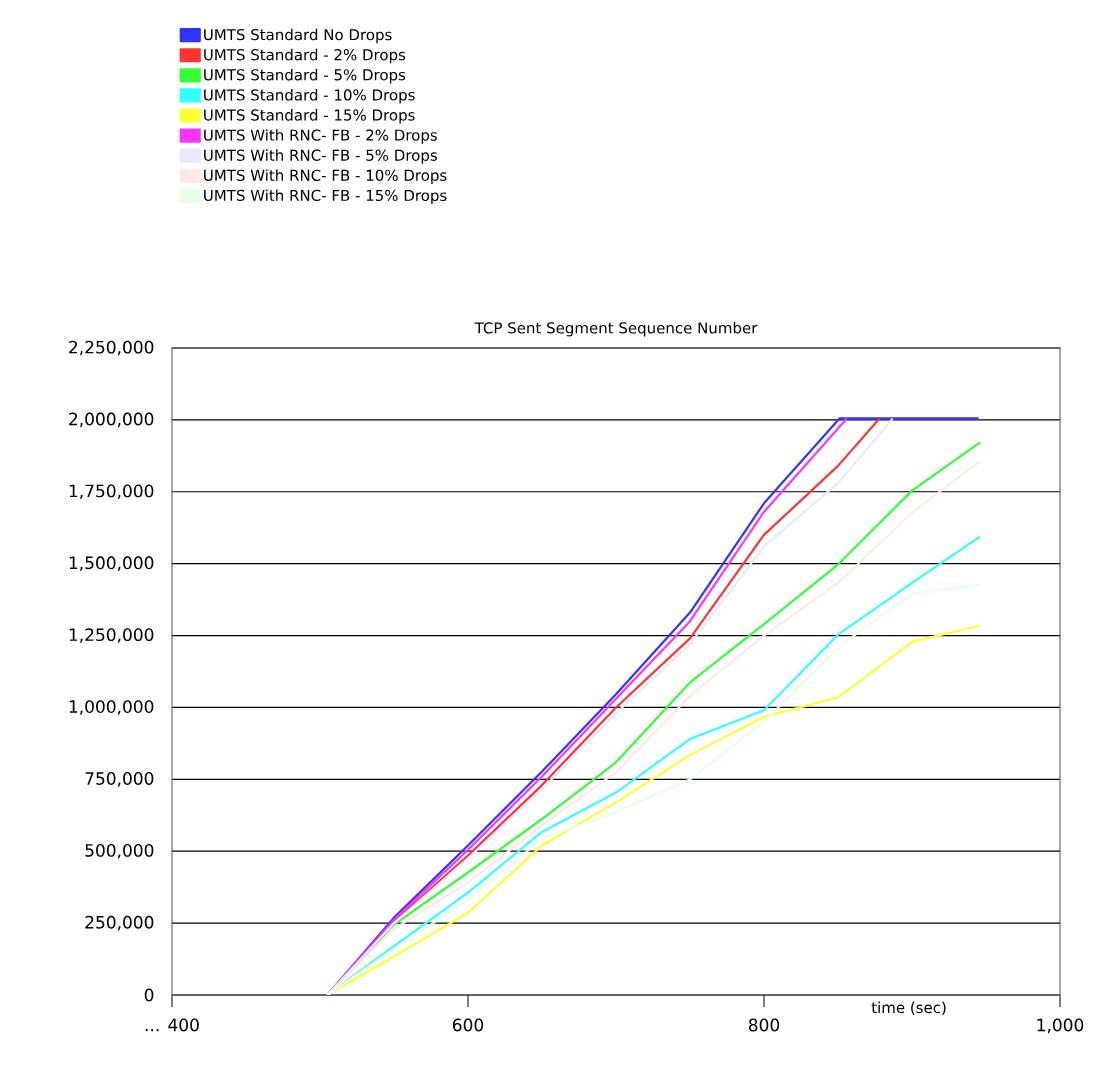  Describe the element at coordinates (309, 96) in the screenshot. I see `legend-label: UMTS Standard - 10% Drops` at that location.